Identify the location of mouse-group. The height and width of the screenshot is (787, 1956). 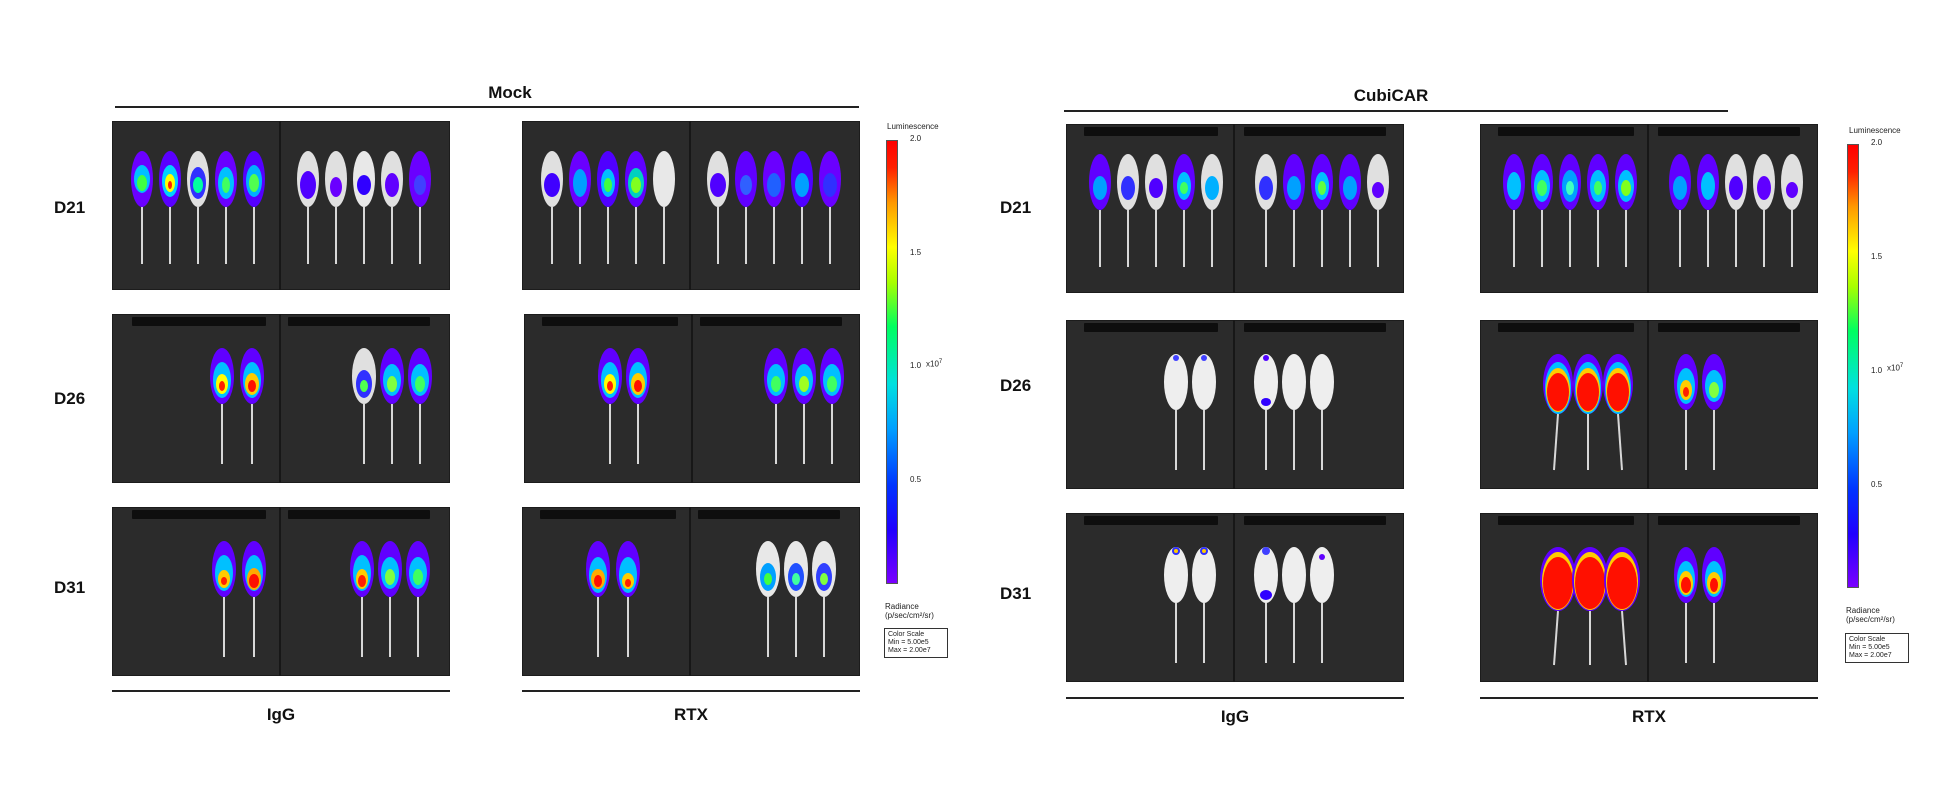
(281, 207).